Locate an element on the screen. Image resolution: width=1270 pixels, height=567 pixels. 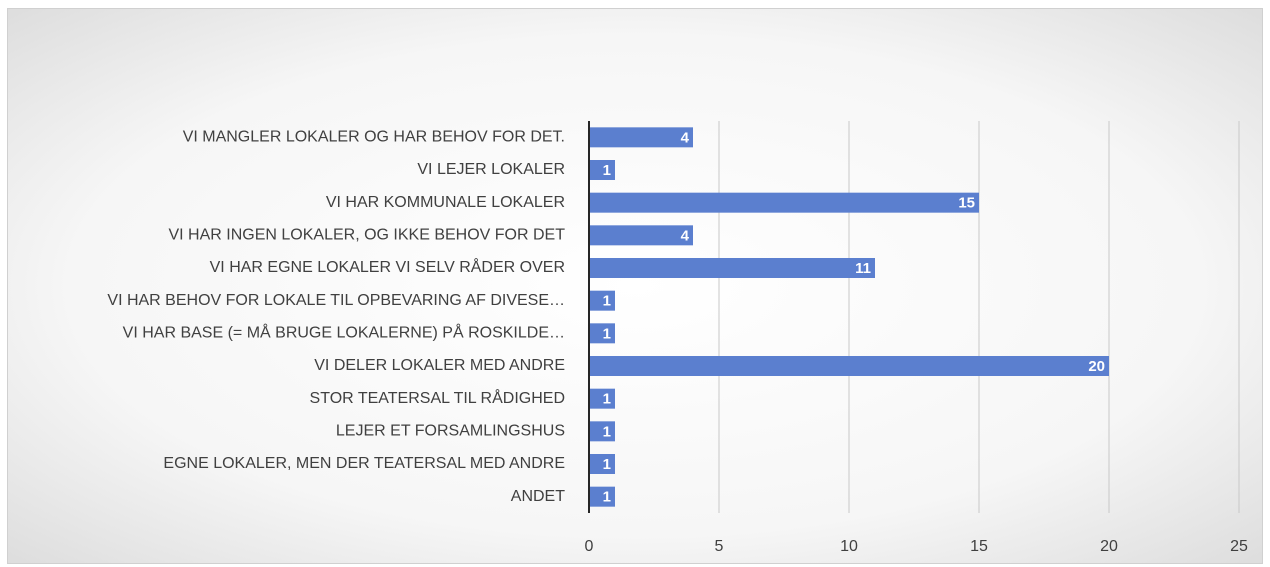
x-tick-label: 5 is located at coordinates (719, 546).